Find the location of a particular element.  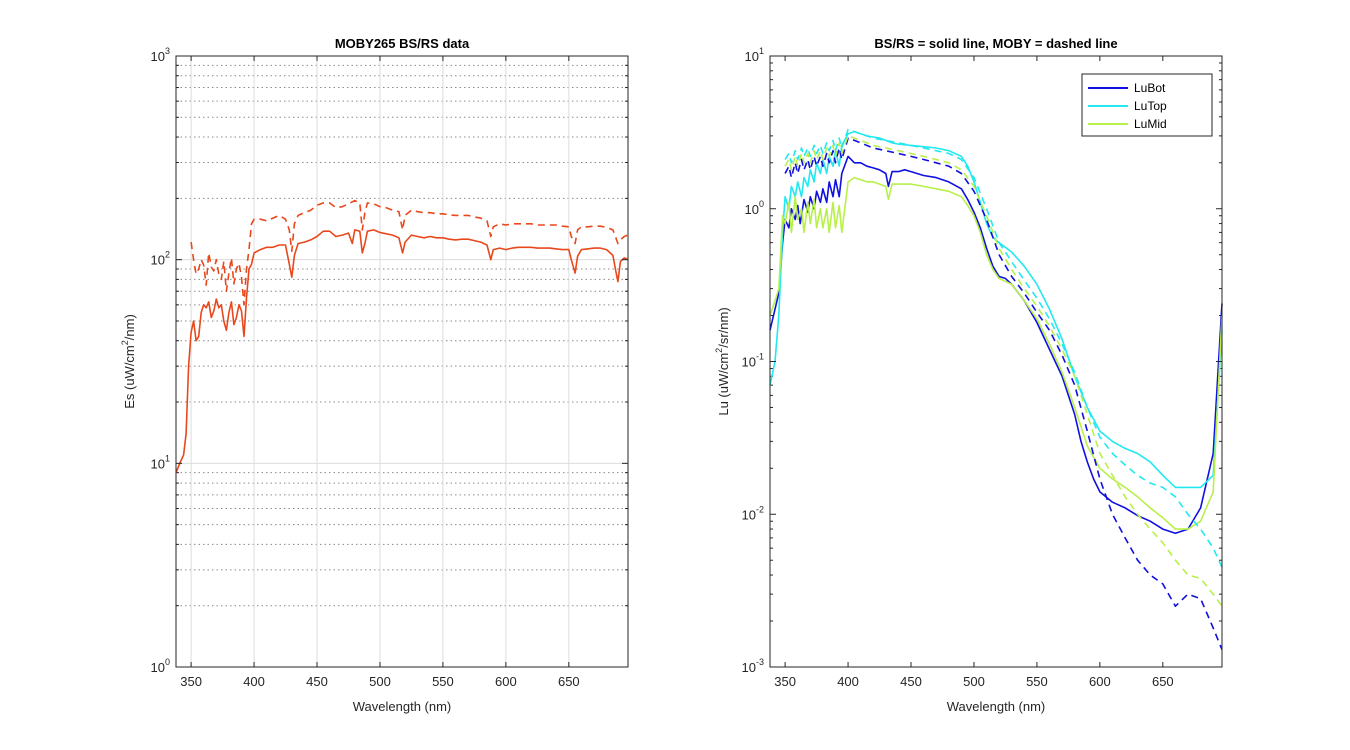

y-tick-label: 10² is located at coordinates (160, 259).